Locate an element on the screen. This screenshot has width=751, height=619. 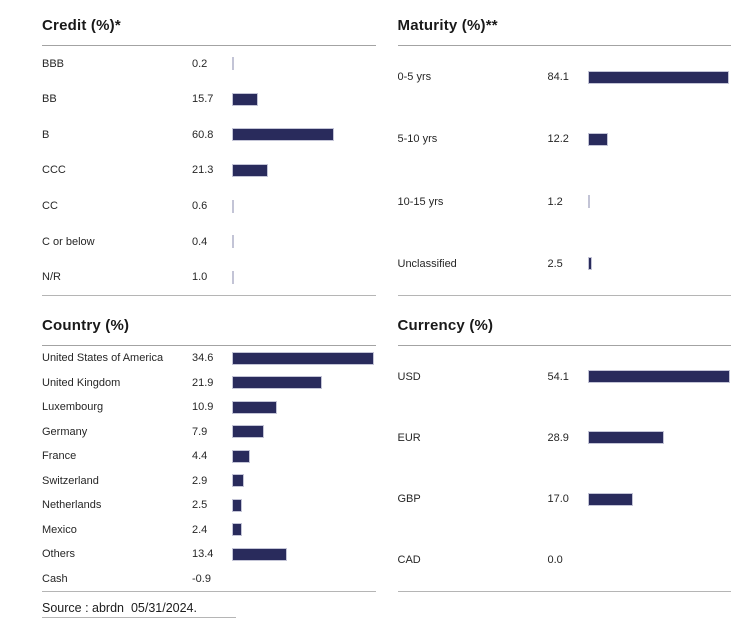
category-label: United States of America is located at coordinates (103, 358).